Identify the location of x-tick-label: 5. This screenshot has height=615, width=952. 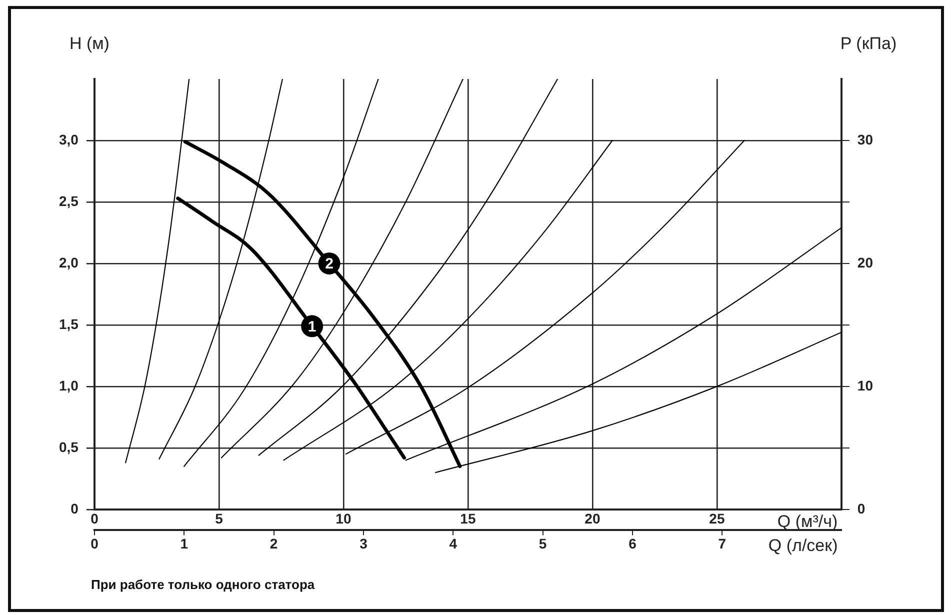
(219, 518).